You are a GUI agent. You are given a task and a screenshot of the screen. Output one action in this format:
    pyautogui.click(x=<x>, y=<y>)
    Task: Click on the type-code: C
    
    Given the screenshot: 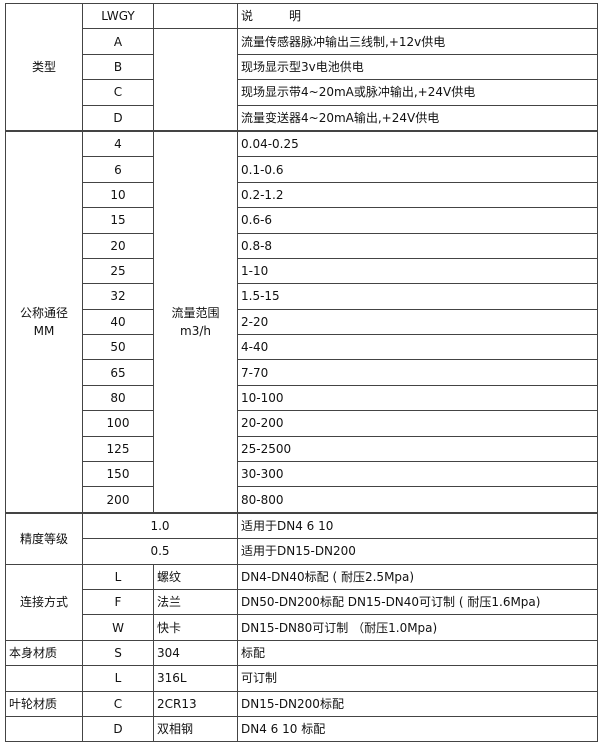 What is the action you would take?
    pyautogui.click(x=118, y=92)
    